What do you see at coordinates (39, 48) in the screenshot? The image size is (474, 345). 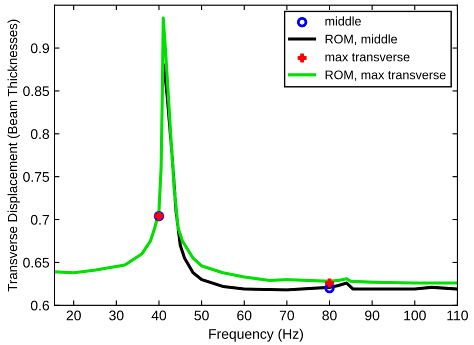 I see `y-tick-label: 0.9` at bounding box center [39, 48].